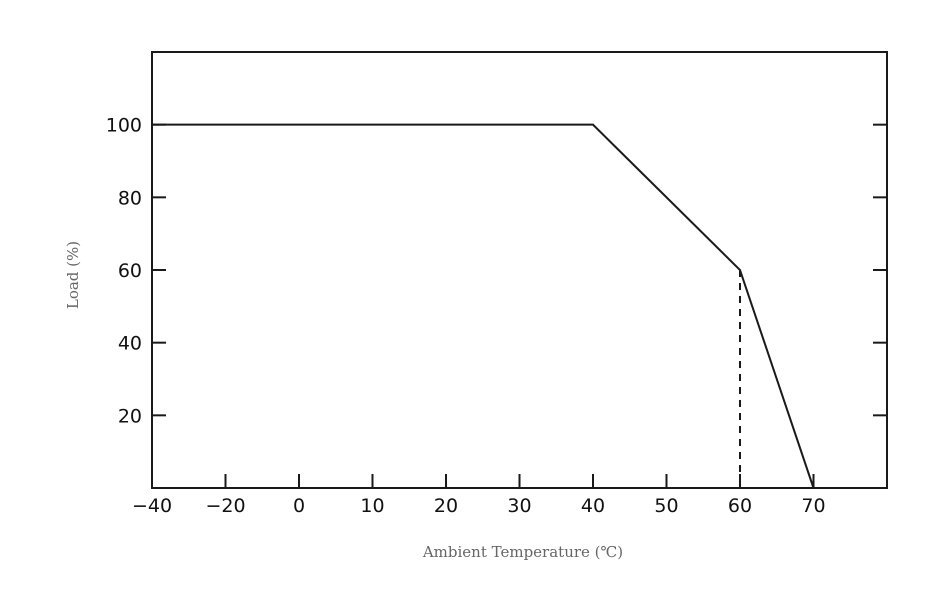  What do you see at coordinates (73, 275) in the screenshot?
I see `y-axis-title: Load (%)` at bounding box center [73, 275].